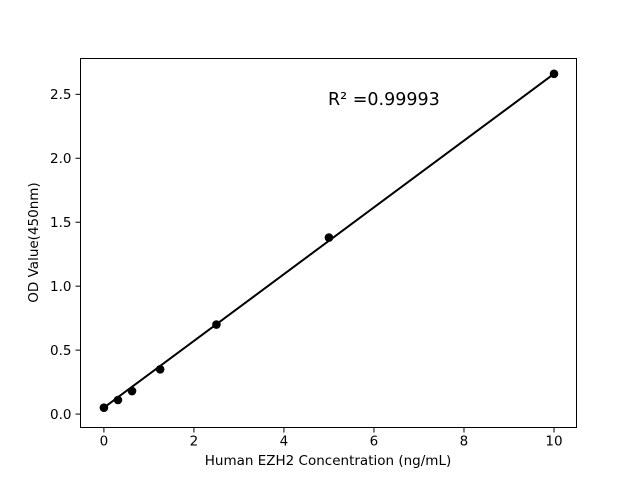 The height and width of the screenshot is (480, 640). Describe the element at coordinates (384, 100) in the screenshot. I see `r-squared-annotation: R² =0.99993` at that location.